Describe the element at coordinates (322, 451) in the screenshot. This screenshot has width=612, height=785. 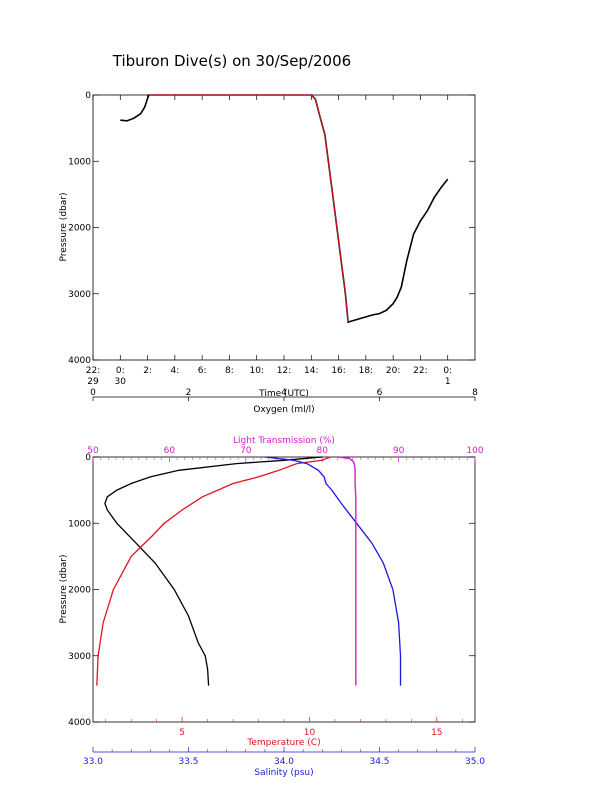
I see `light-transmission-tick-label: 80` at that location.